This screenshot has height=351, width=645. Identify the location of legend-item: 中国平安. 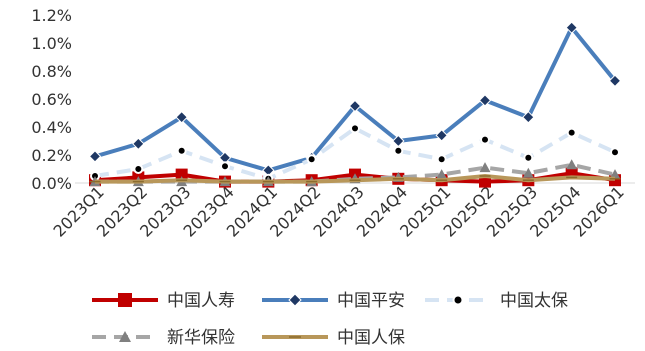
(333, 301).